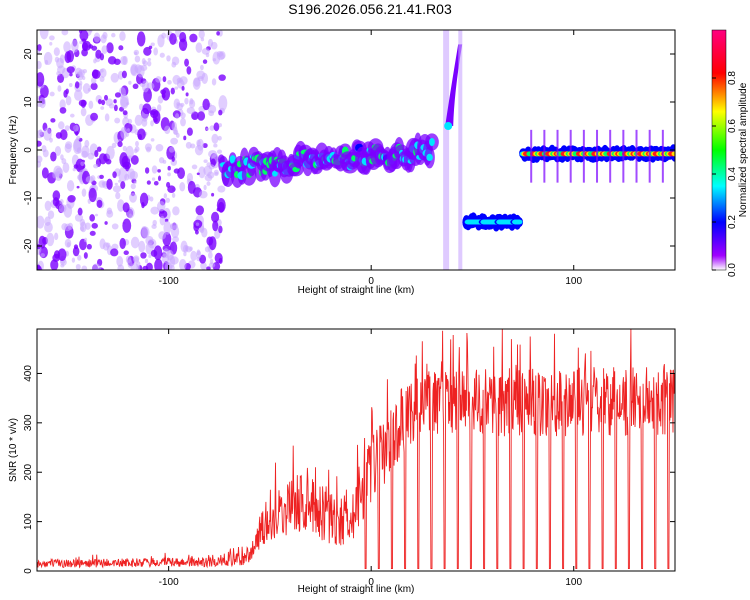 The height and width of the screenshot is (600, 750). I want to click on feature-spike, so click(453, 150).